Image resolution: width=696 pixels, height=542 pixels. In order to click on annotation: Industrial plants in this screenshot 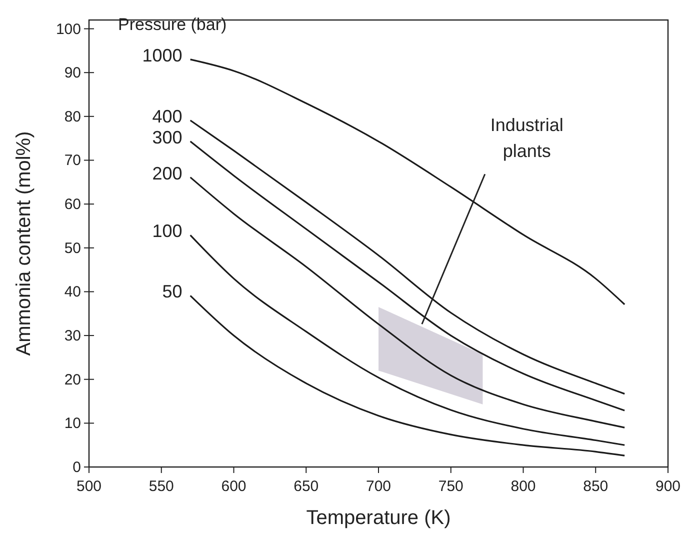, I will do `click(527, 138)`.